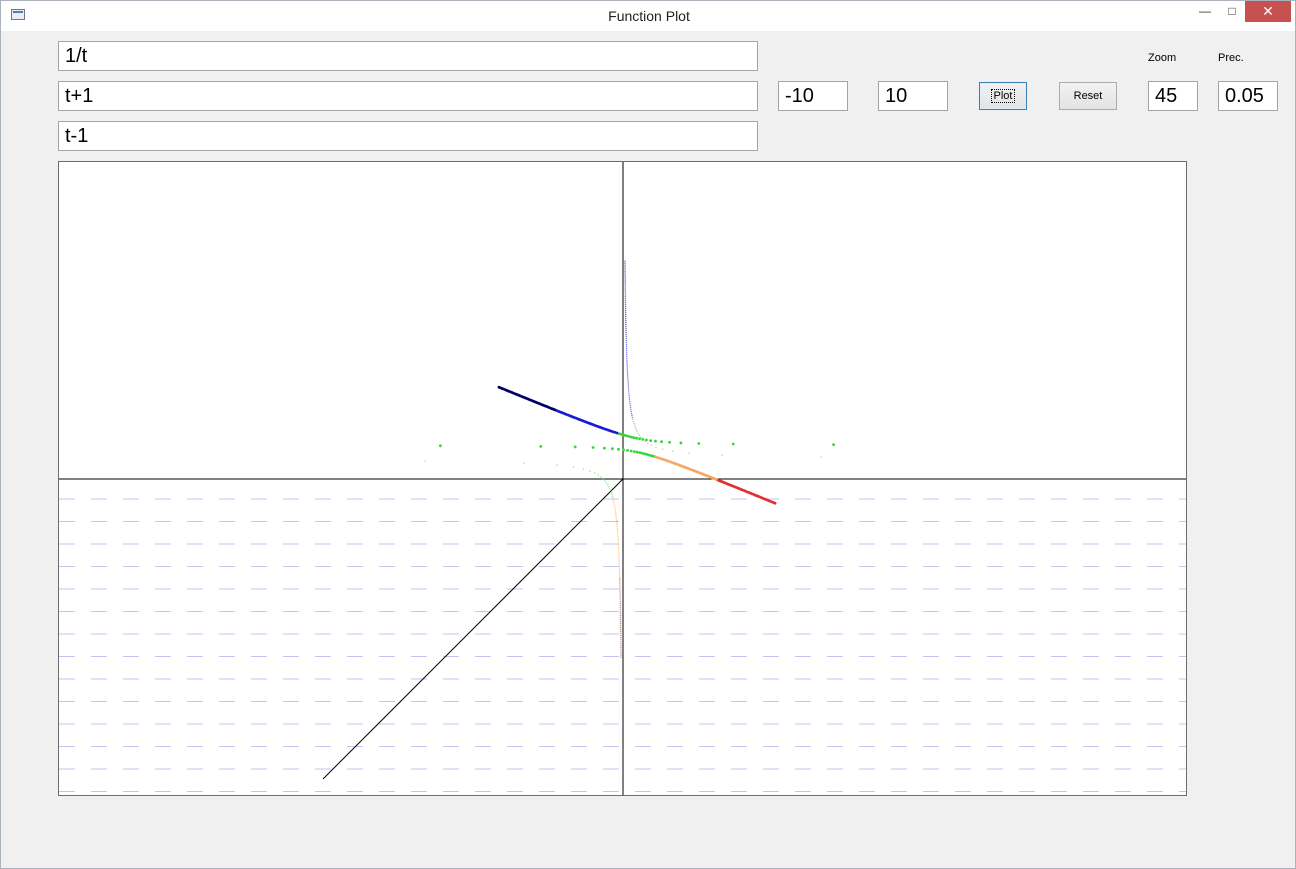  What do you see at coordinates (1268, 11) in the screenshot?
I see `close-button: ✕` at bounding box center [1268, 11].